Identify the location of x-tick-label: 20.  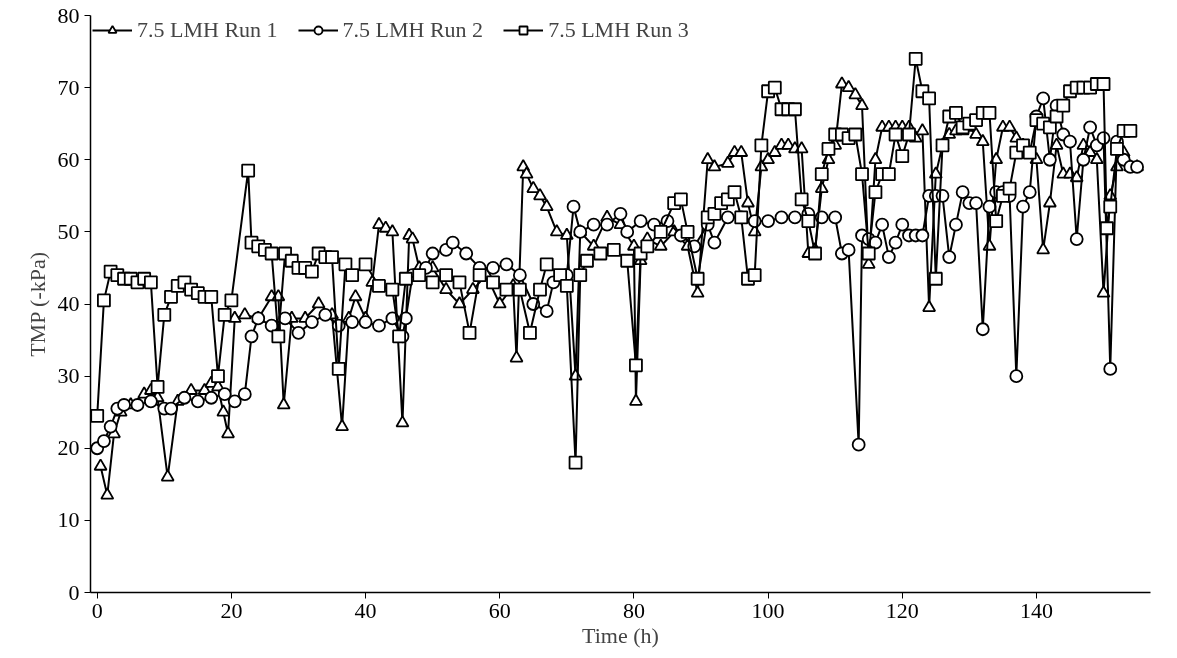
(231, 610).